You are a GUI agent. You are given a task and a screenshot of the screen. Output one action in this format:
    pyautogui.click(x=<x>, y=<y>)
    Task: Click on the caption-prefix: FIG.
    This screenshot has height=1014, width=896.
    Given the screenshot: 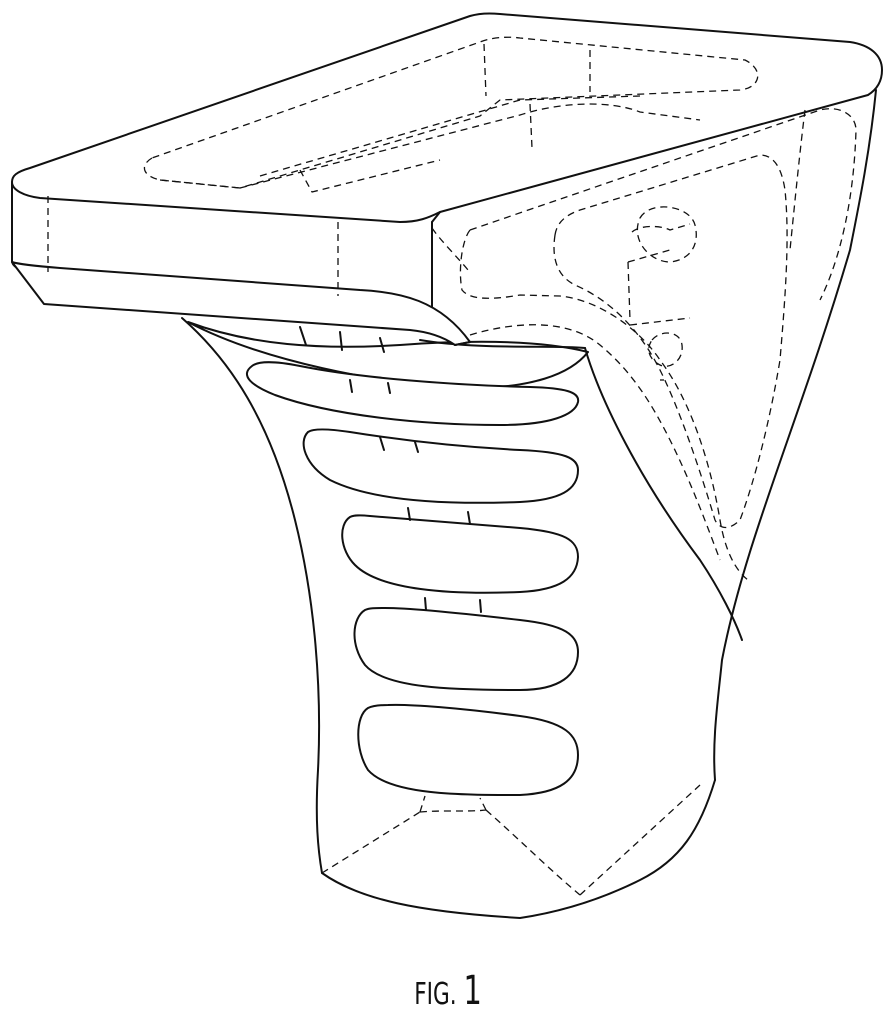 What is the action you would take?
    pyautogui.click(x=435, y=994)
    